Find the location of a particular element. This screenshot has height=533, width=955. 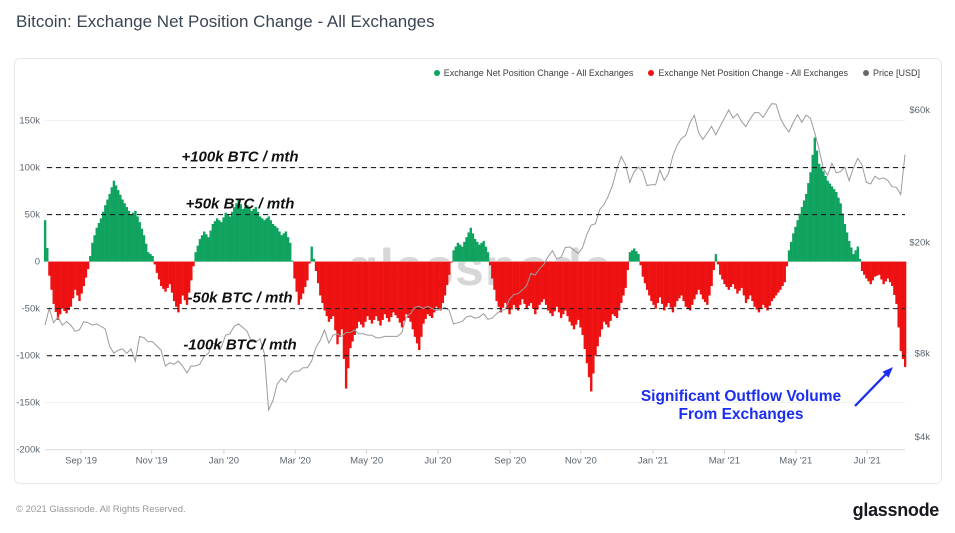

x-tick-label: Sep '20 is located at coordinates (510, 461).